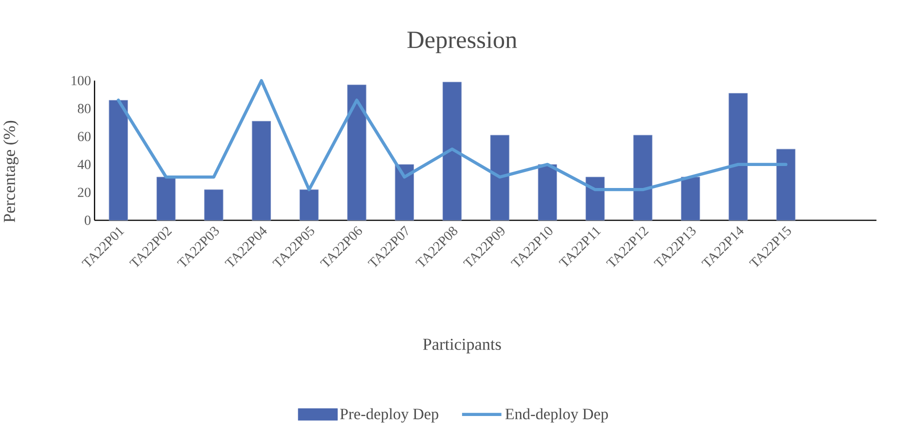 This screenshot has width=917, height=427. Describe the element at coordinates (87, 221) in the screenshot. I see `y-tick-label: 0` at that location.